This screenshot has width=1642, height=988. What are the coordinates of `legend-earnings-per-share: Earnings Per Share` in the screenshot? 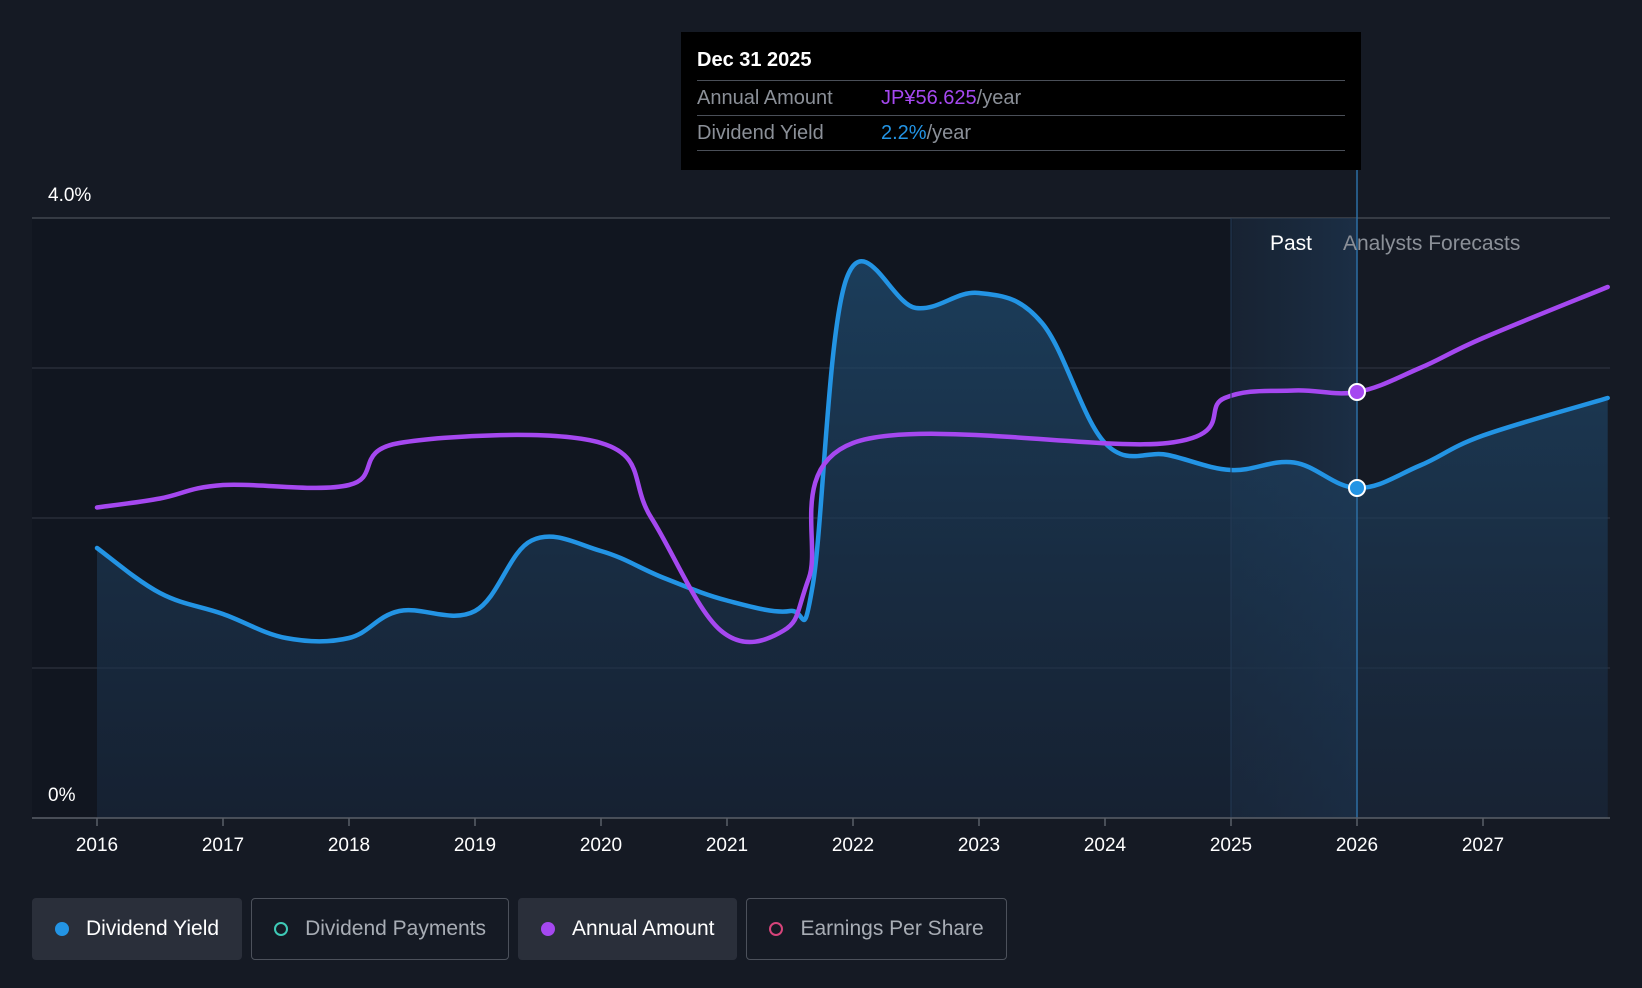 It's located at (876, 929).